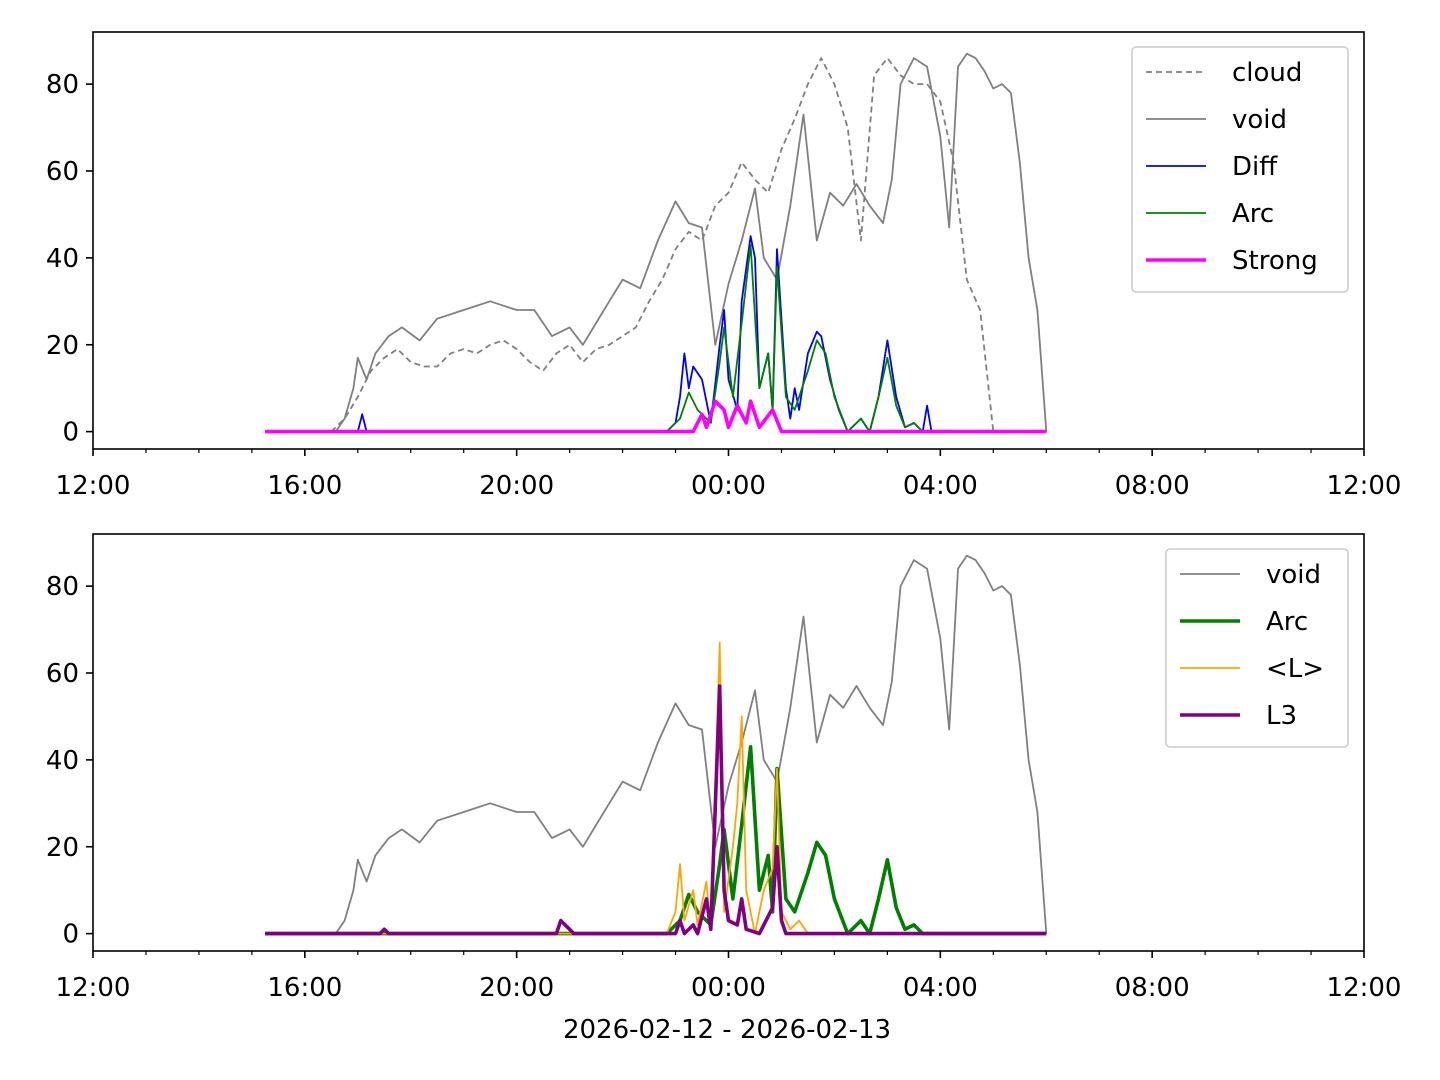  Describe the element at coordinates (1267, 73) in the screenshot. I see `legend-label: cloud` at that location.